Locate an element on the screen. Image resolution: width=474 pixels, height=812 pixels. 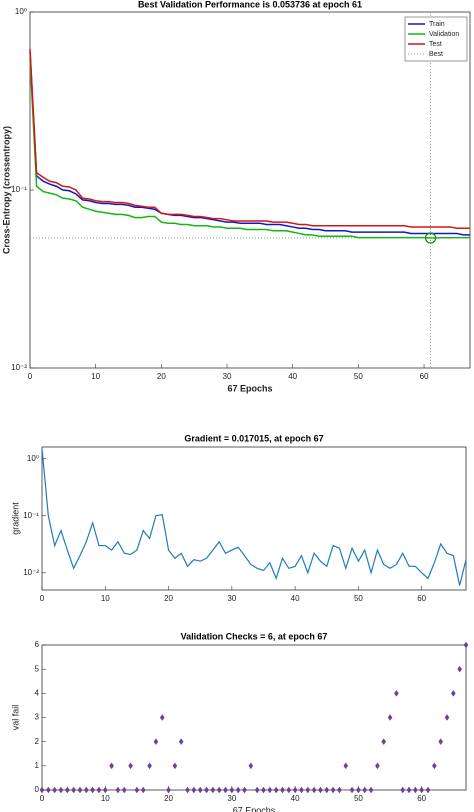
y-tick-label: 1 is located at coordinates (37, 765).